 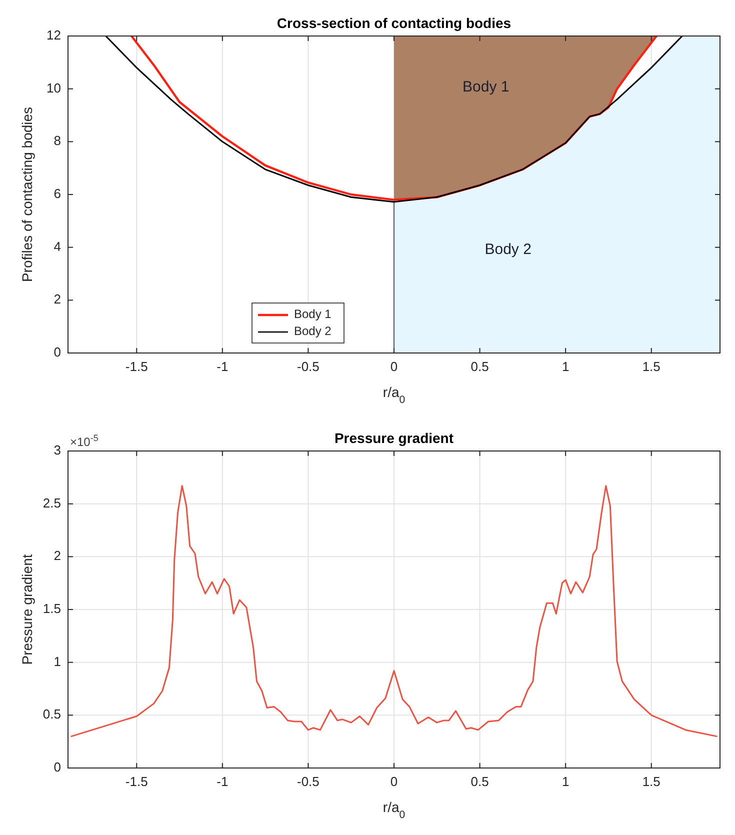 What do you see at coordinates (394, 23) in the screenshot?
I see `chart-title: Cross-section of contacting bodies` at bounding box center [394, 23].